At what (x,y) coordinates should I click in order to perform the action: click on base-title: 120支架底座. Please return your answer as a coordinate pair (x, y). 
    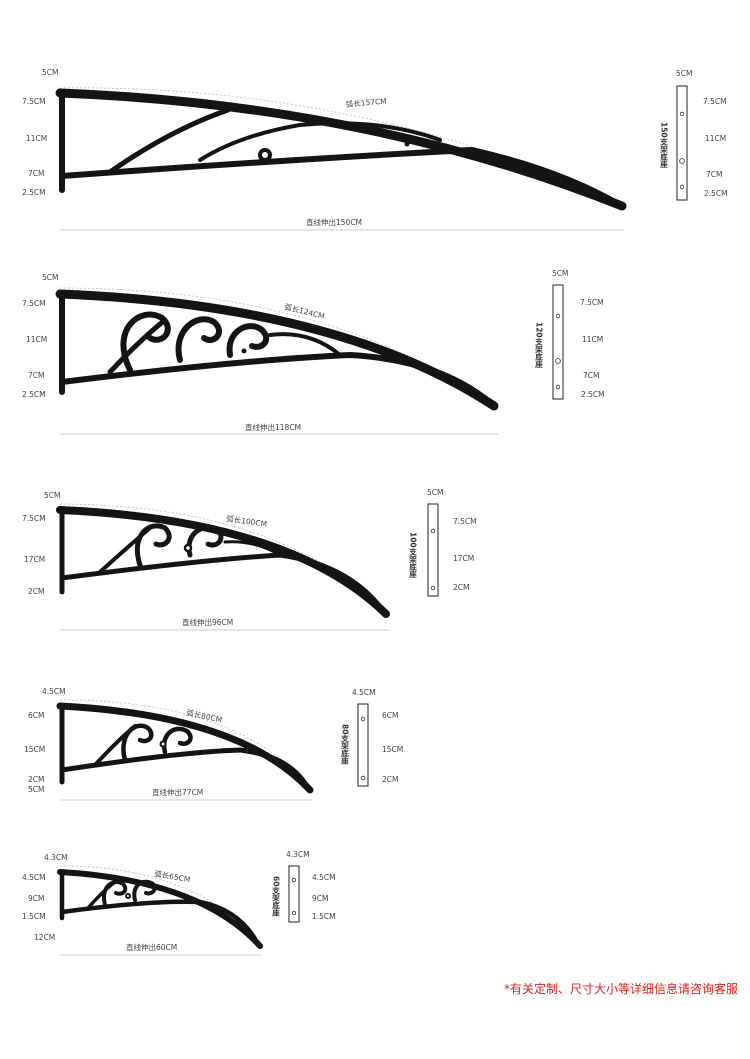
    Looking at the image, I should click on (538, 345).